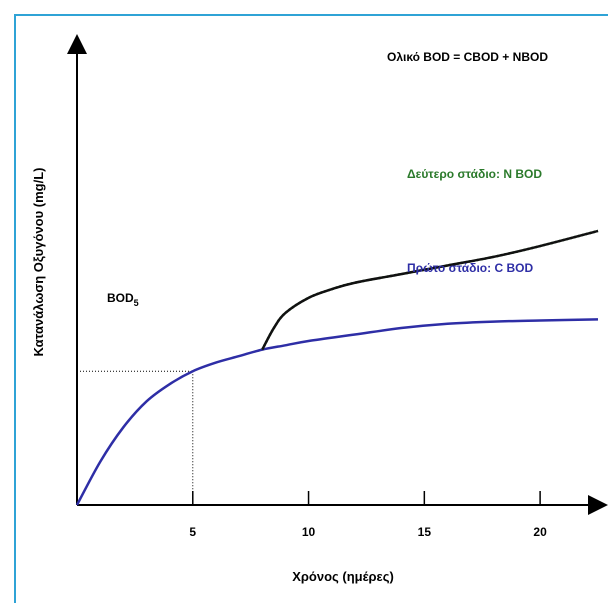 The width and height of the screenshot is (608, 603). What do you see at coordinates (470, 268) in the screenshot?
I see `cbod-annotation: Πρώτο στάδιο: C BOD` at bounding box center [470, 268].